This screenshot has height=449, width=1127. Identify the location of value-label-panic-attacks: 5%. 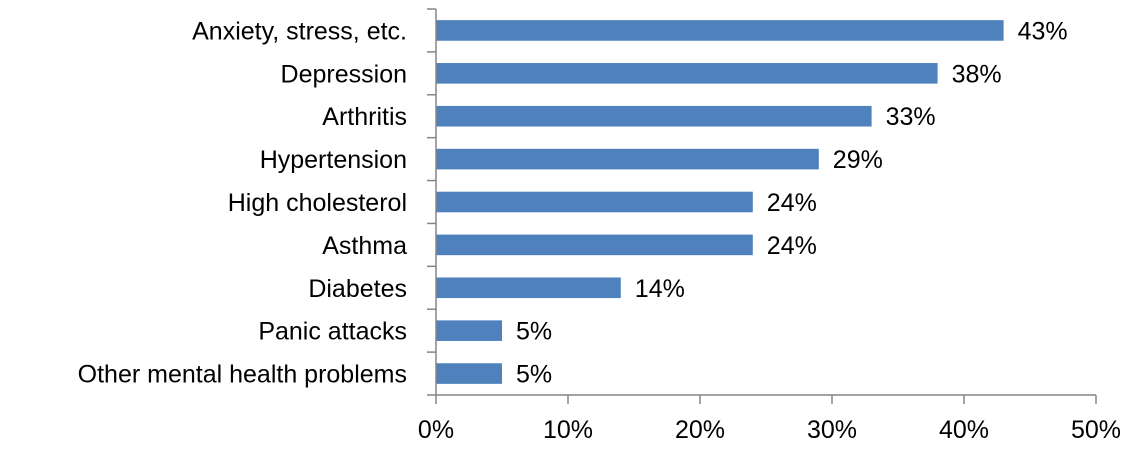
(534, 332).